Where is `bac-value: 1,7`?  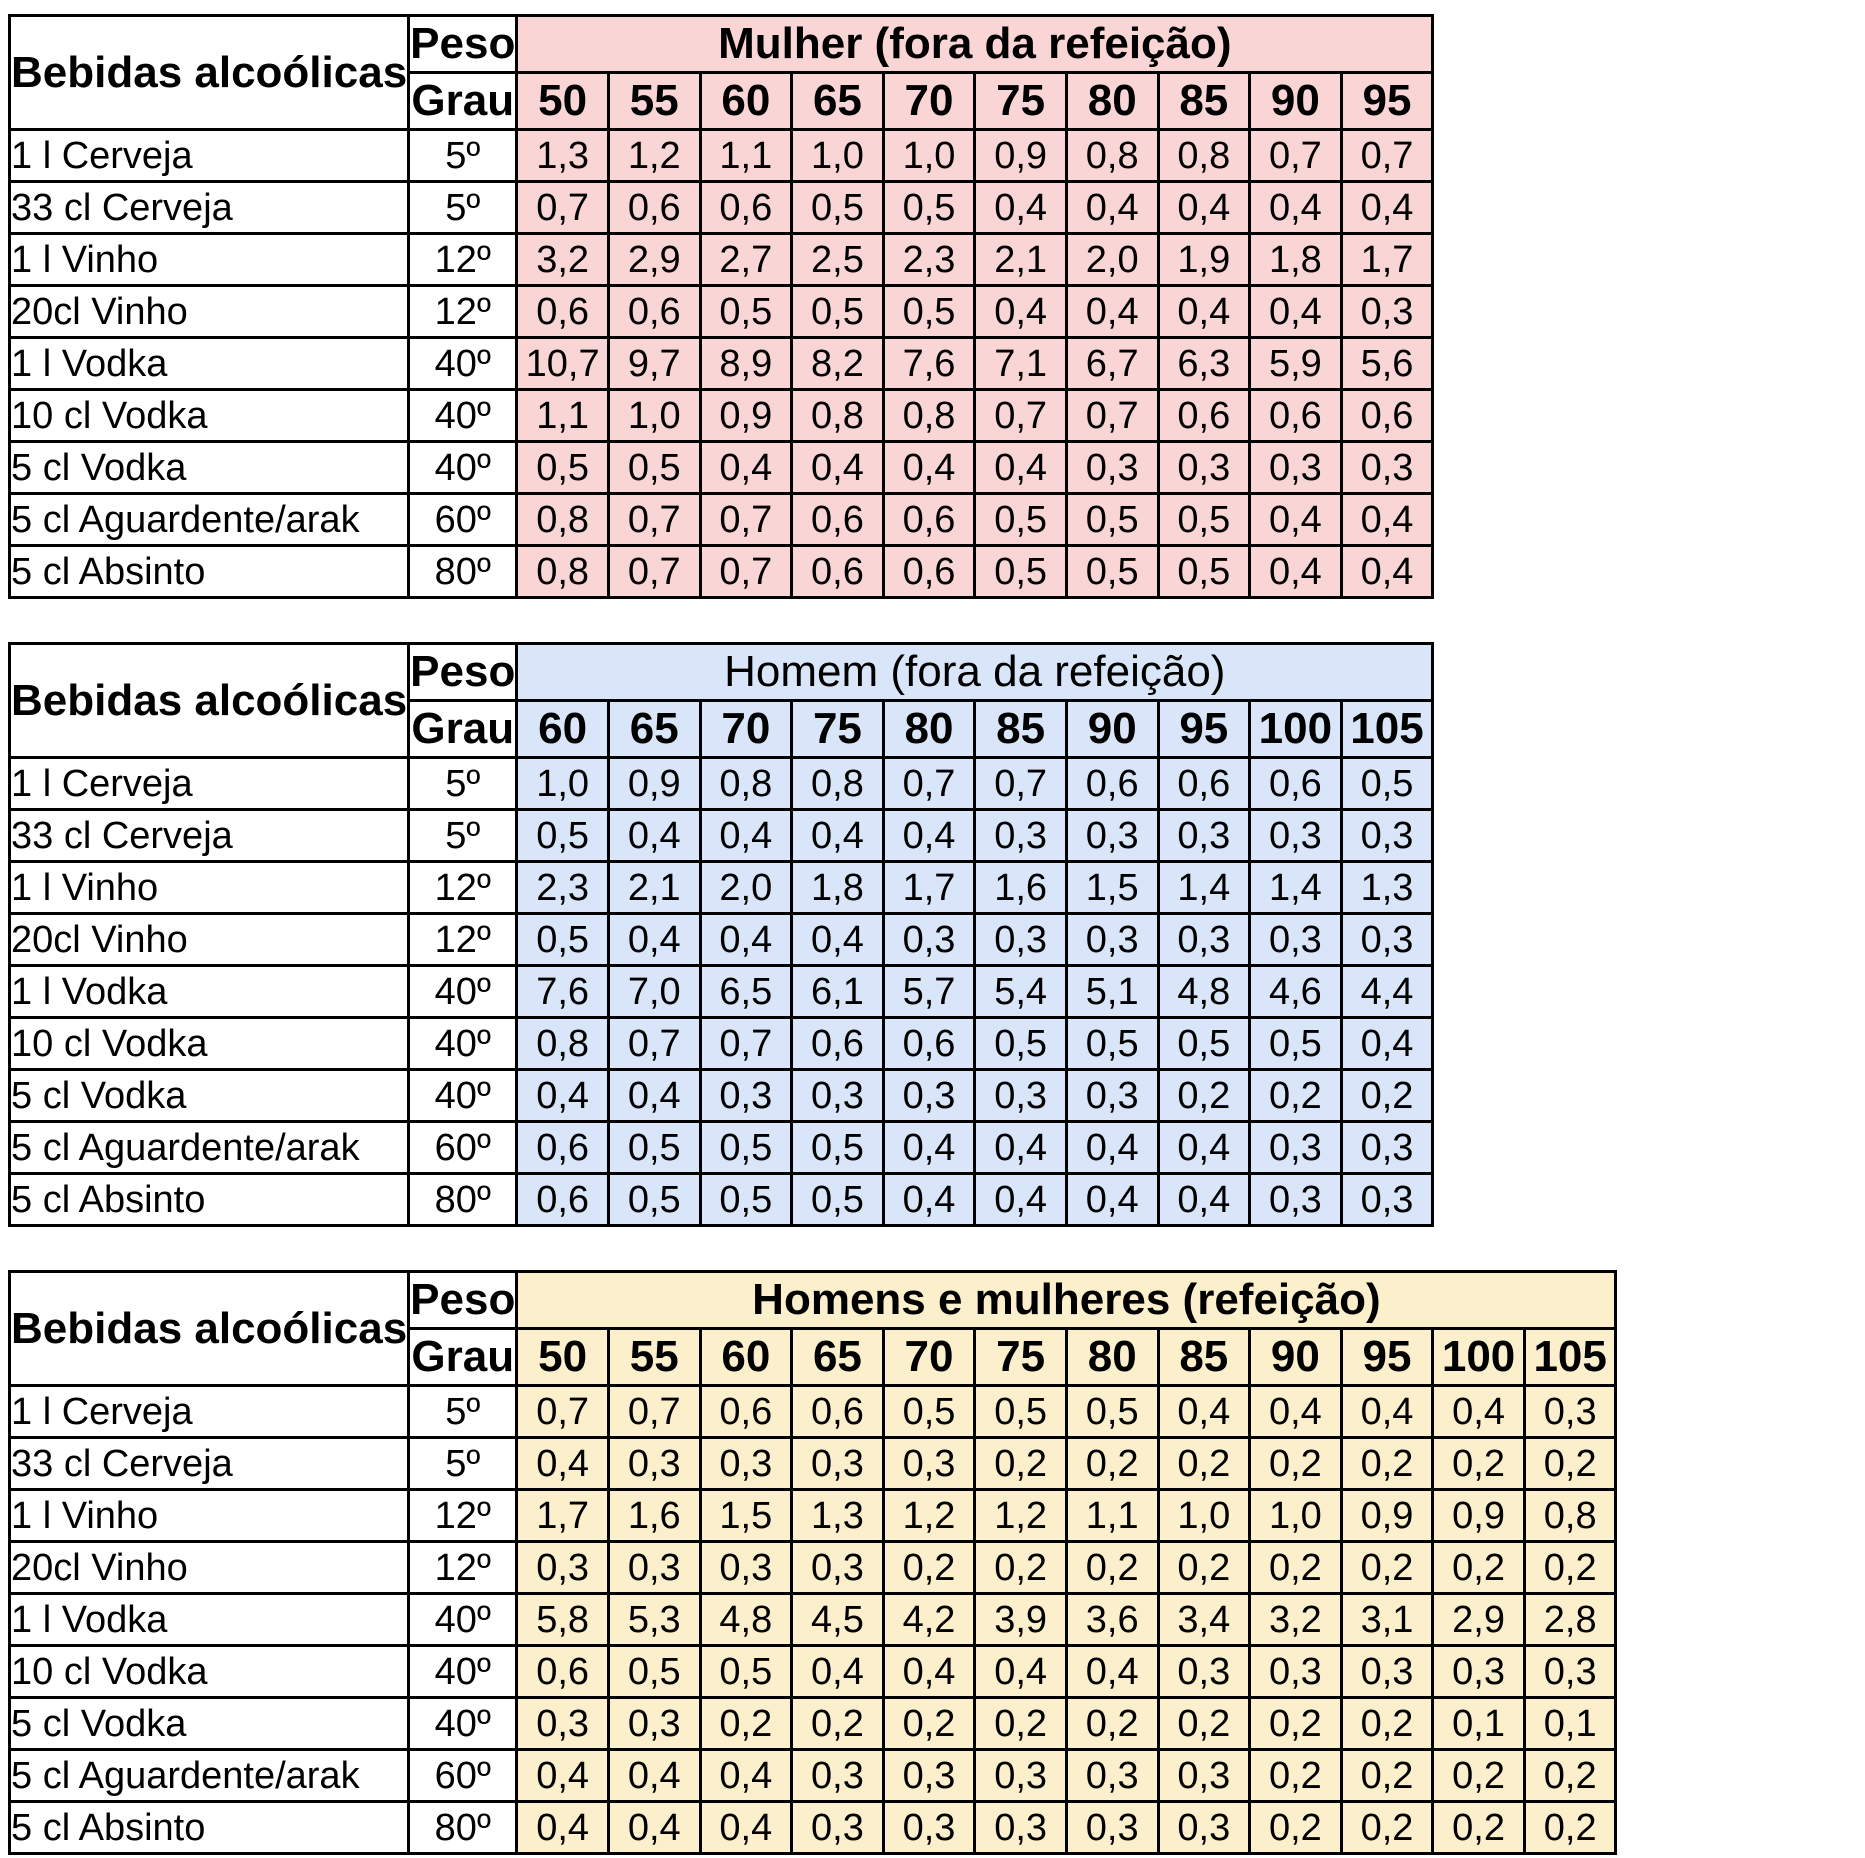
bac-value: 1,7 is located at coordinates (562, 1515).